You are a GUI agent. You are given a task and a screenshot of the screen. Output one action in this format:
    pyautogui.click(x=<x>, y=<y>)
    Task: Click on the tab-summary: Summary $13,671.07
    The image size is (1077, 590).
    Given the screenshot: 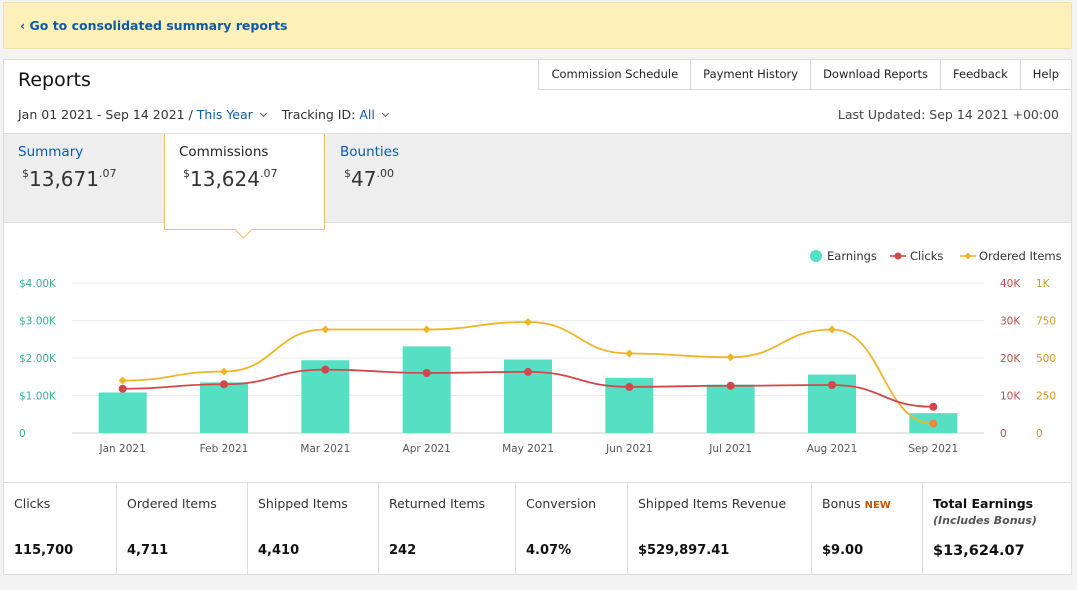 What is the action you would take?
    pyautogui.click(x=84, y=178)
    